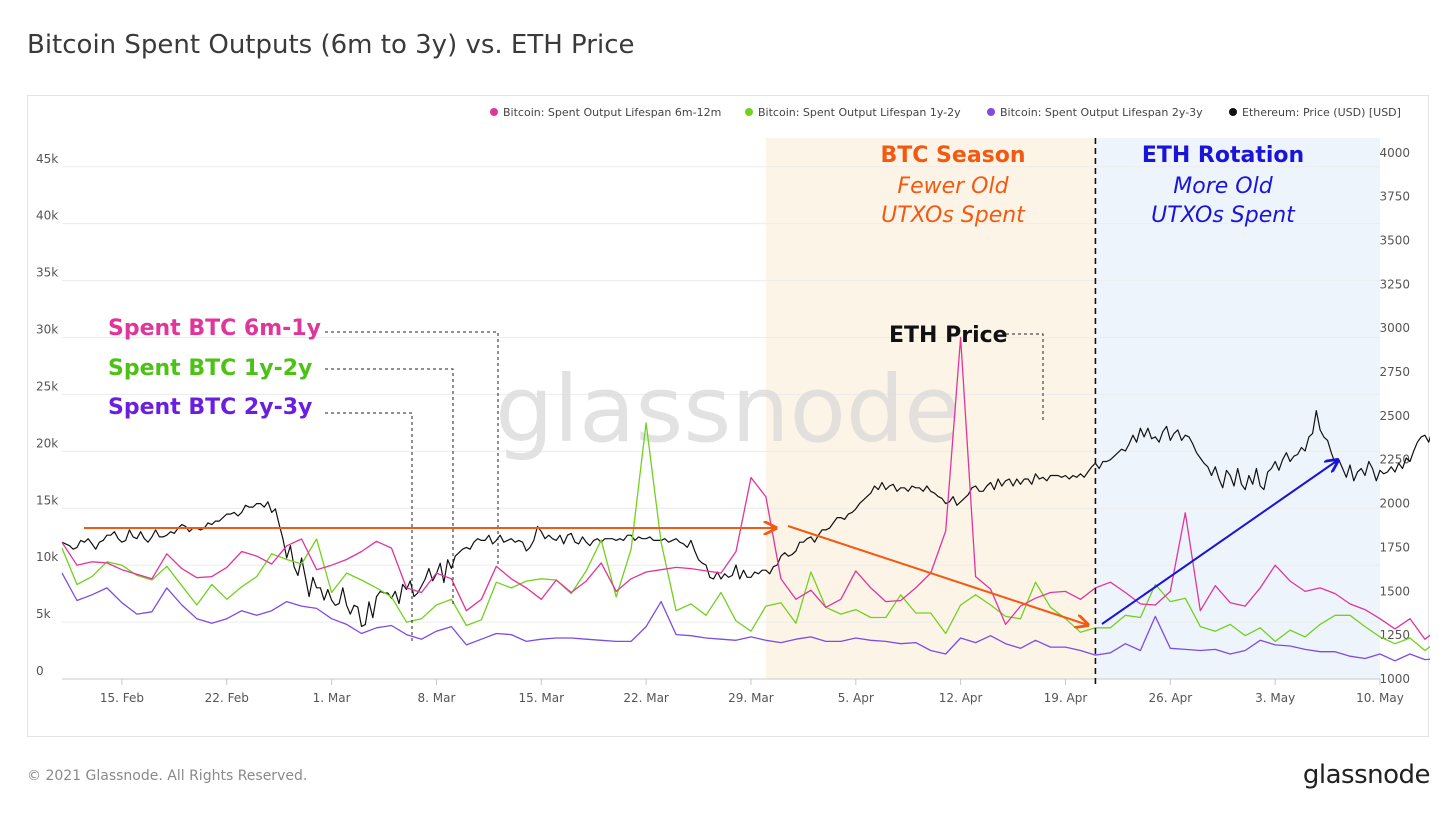 The image size is (1456, 815). I want to click on label-spent-1y2y: Spent BTC 1y-2y, so click(210, 368).